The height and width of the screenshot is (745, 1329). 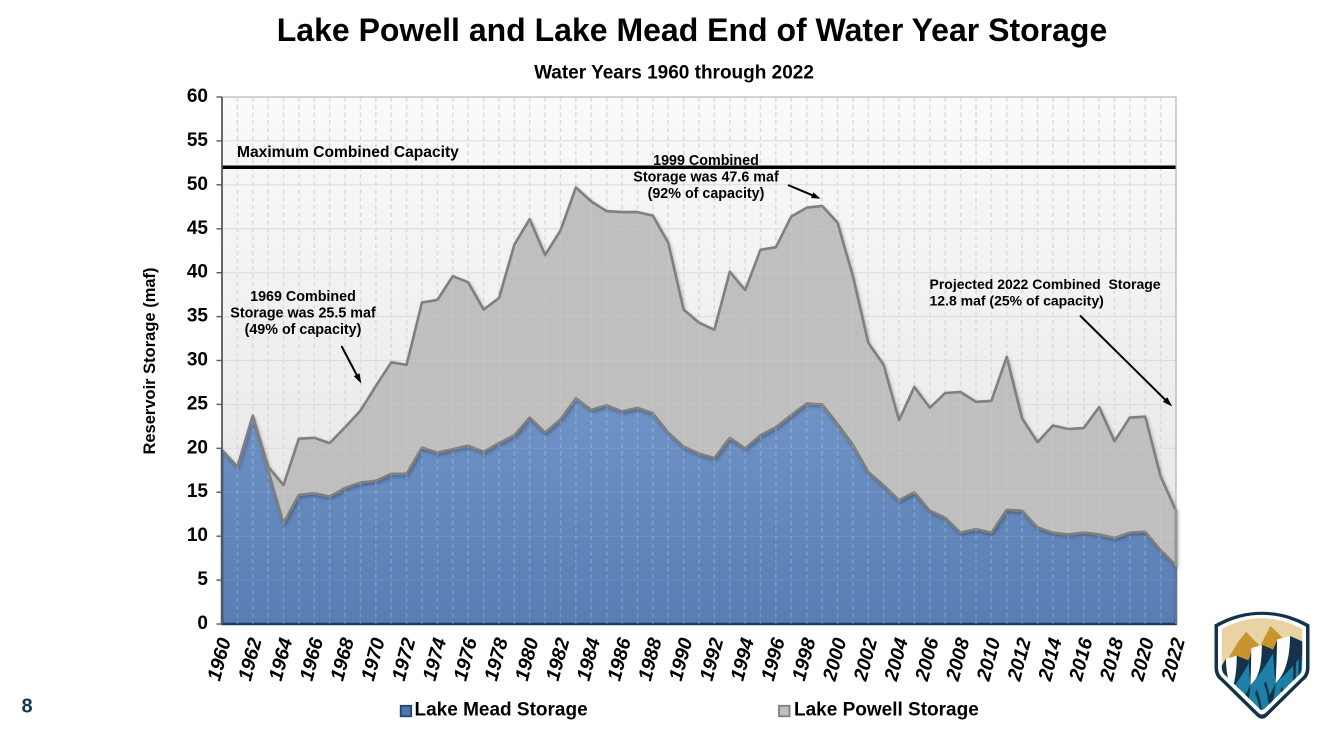 What do you see at coordinates (501, 709) in the screenshot?
I see `svg-text: Lake Mead Storage` at bounding box center [501, 709].